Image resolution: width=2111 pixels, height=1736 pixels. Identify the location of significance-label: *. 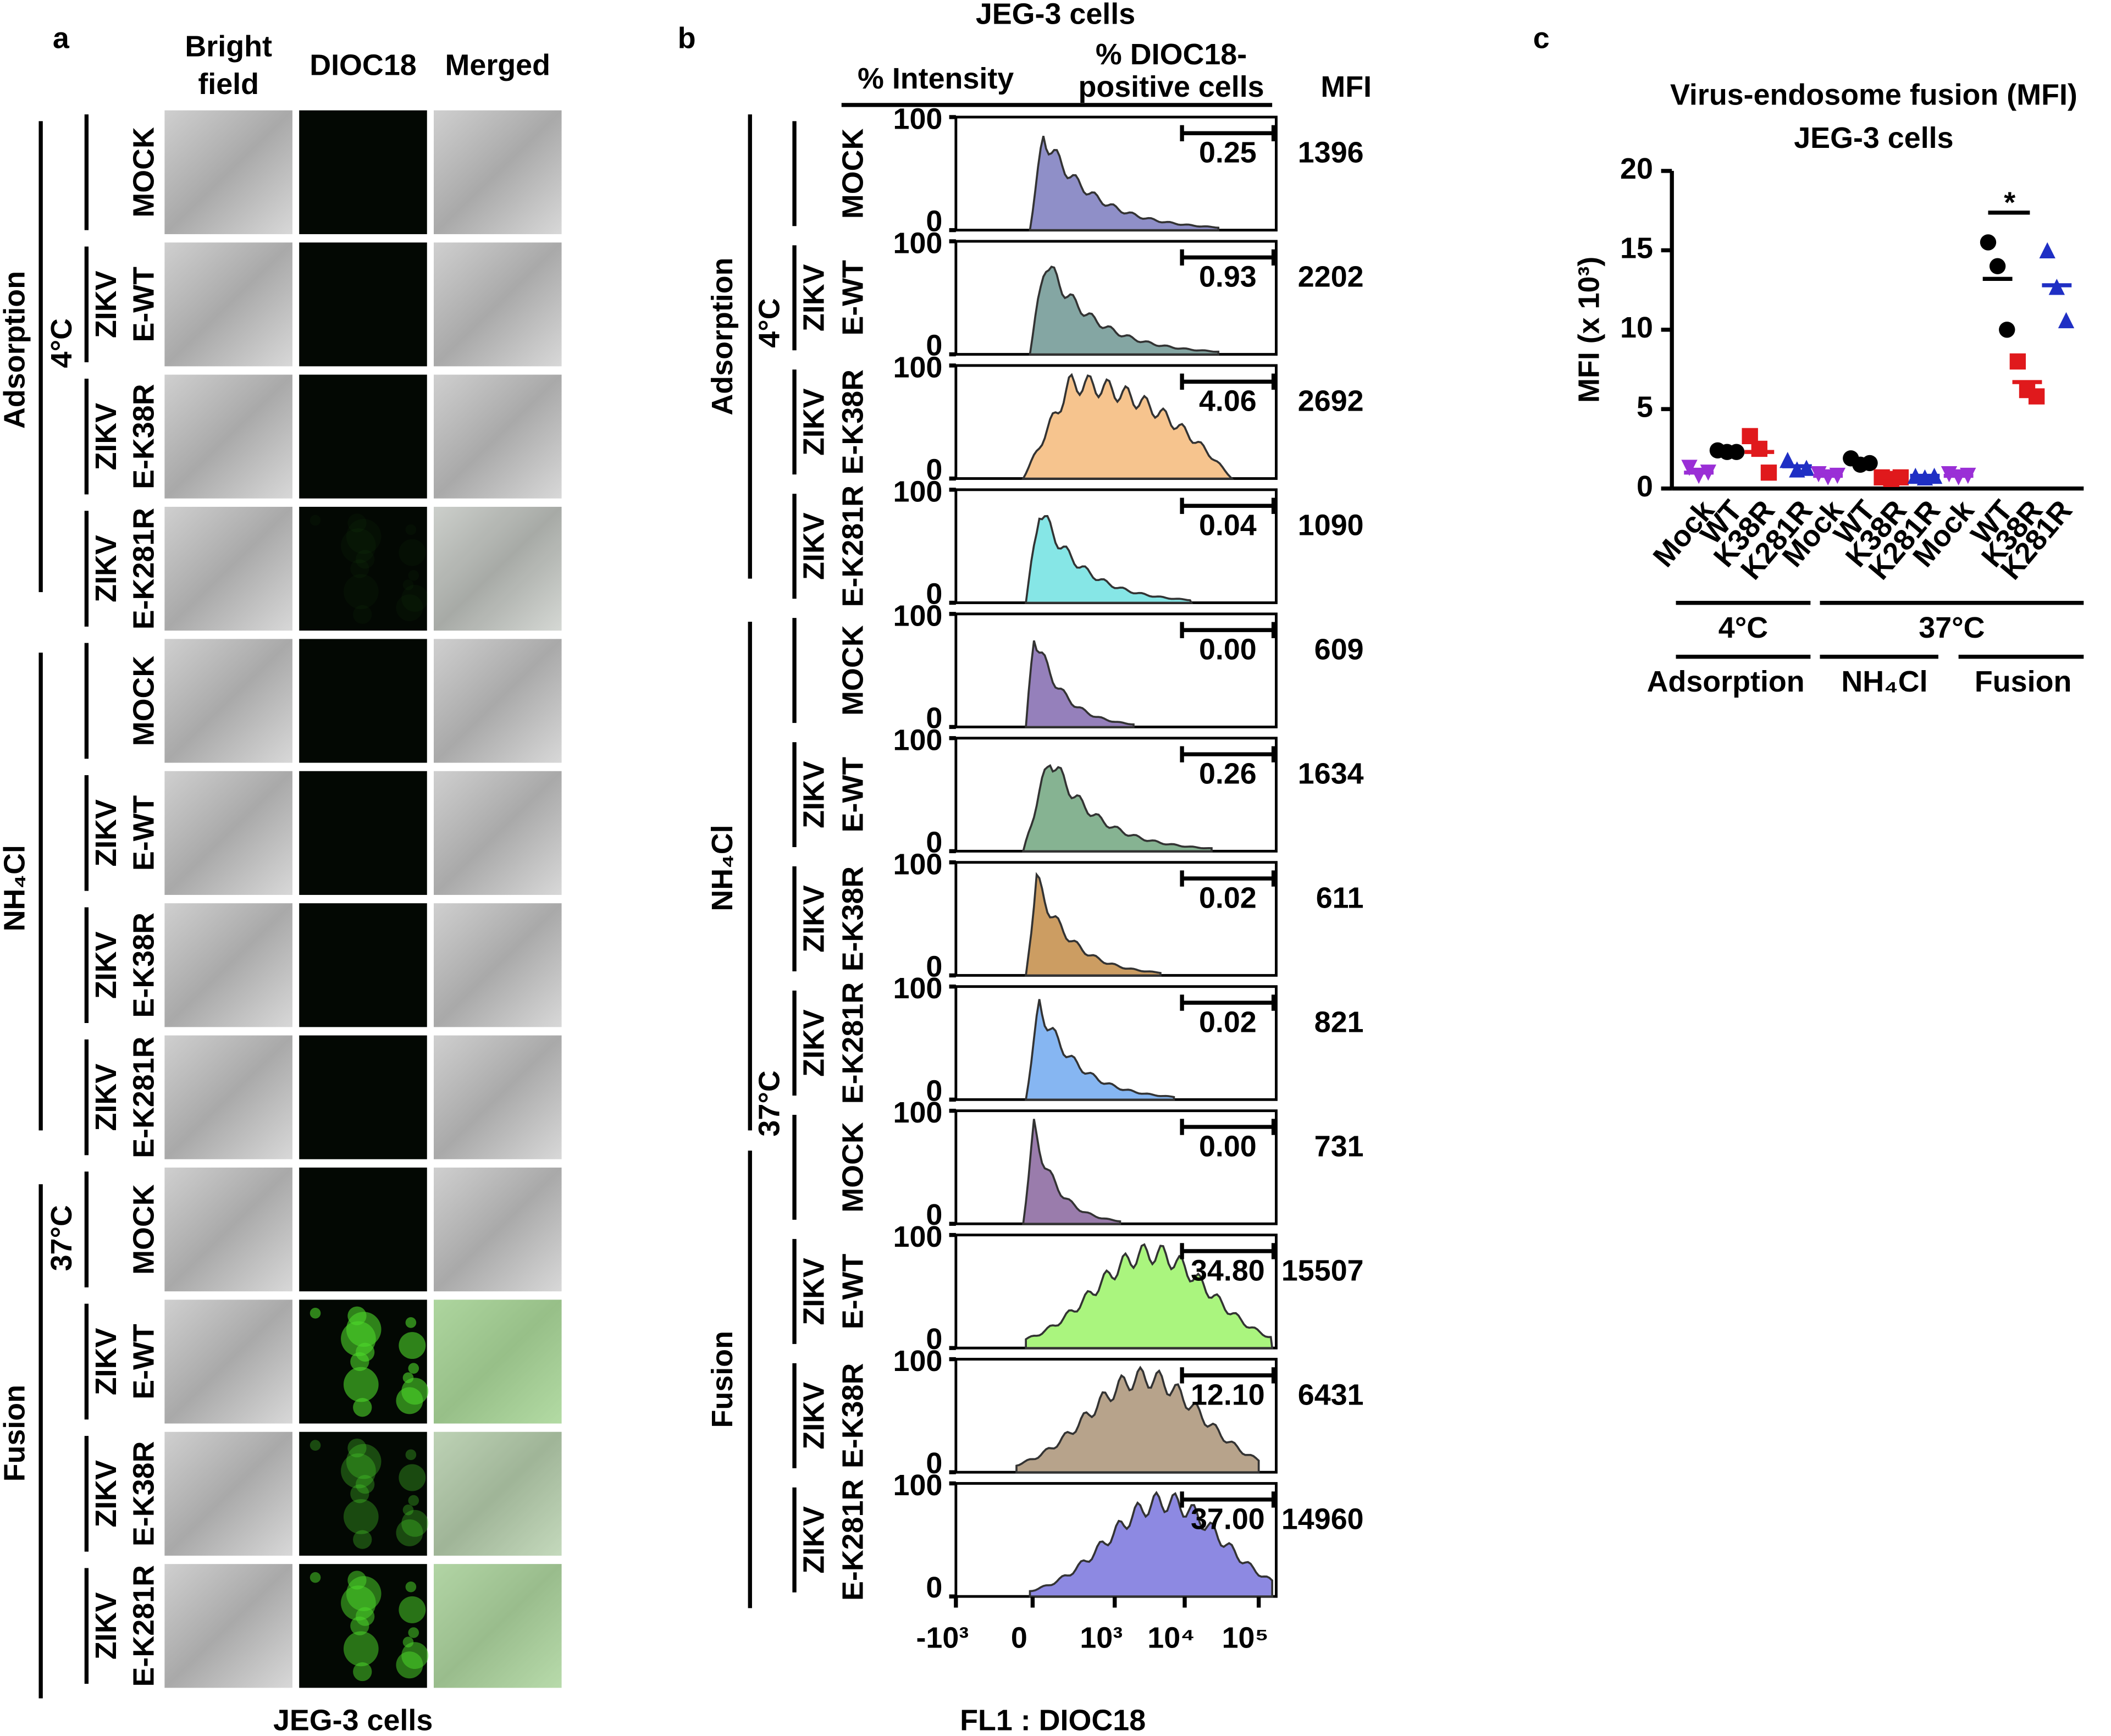
(2009, 202).